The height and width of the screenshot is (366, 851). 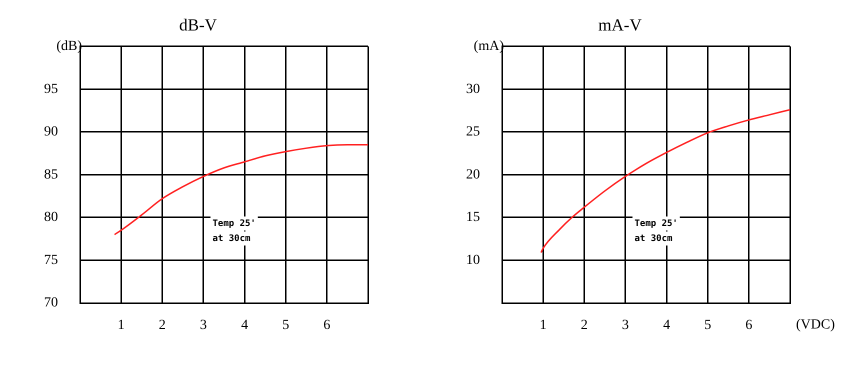 What do you see at coordinates (51, 260) in the screenshot?
I see `y-tick-label: 75` at bounding box center [51, 260].